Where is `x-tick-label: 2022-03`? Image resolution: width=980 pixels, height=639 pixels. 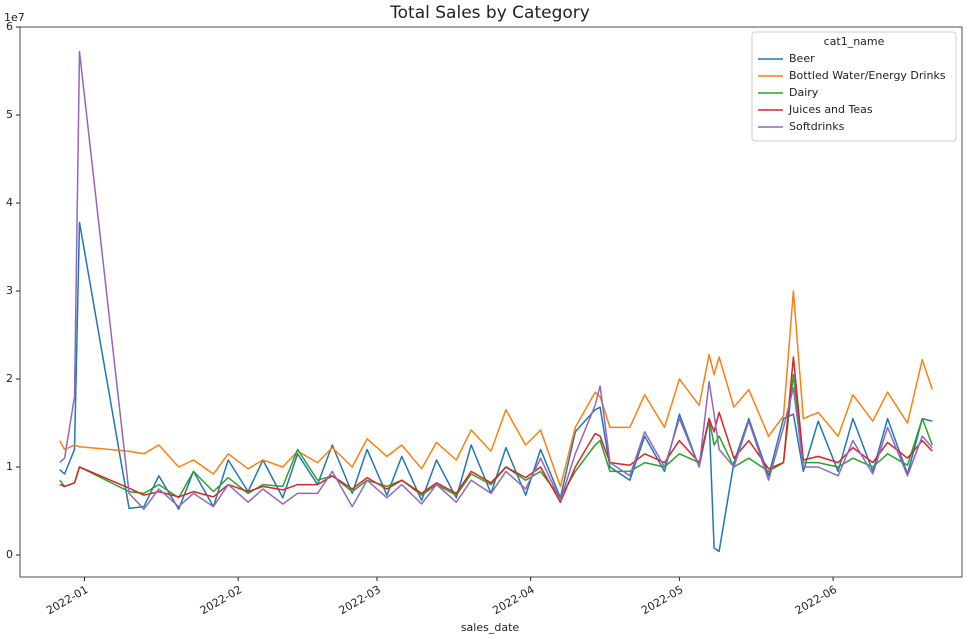
x-tick-label: 2022-03 is located at coordinates (360, 600).